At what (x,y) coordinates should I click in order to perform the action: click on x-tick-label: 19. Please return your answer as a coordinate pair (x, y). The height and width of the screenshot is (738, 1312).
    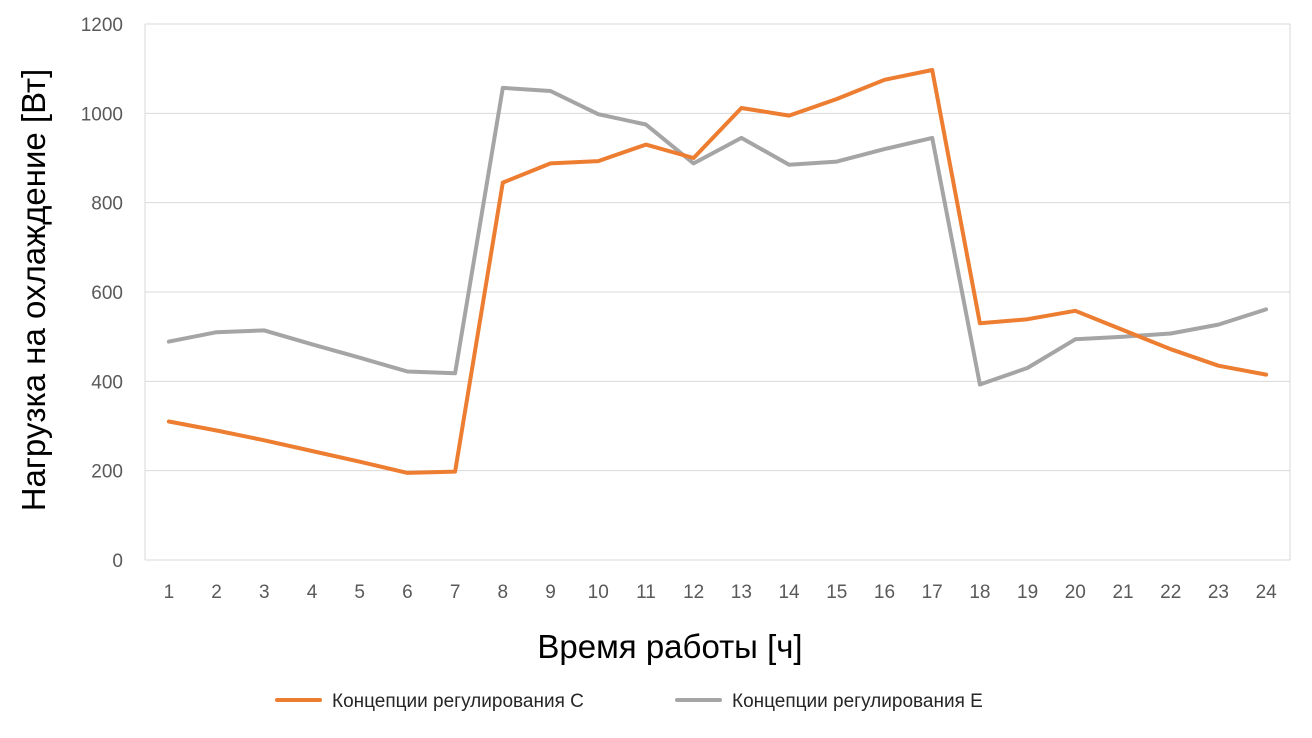
    Looking at the image, I should click on (1027, 592).